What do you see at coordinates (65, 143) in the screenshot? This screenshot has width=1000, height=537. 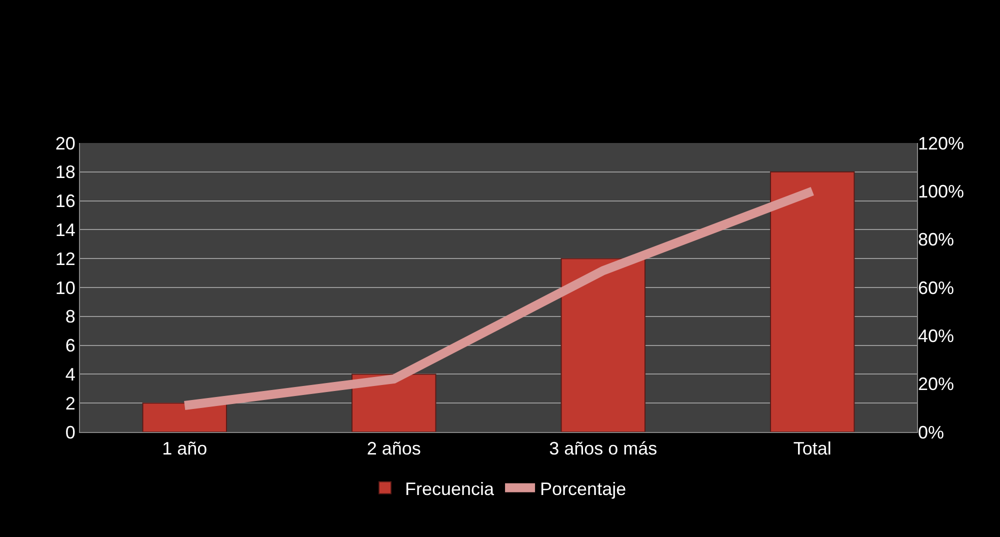 I see `y-tick-label: 20` at bounding box center [65, 143].